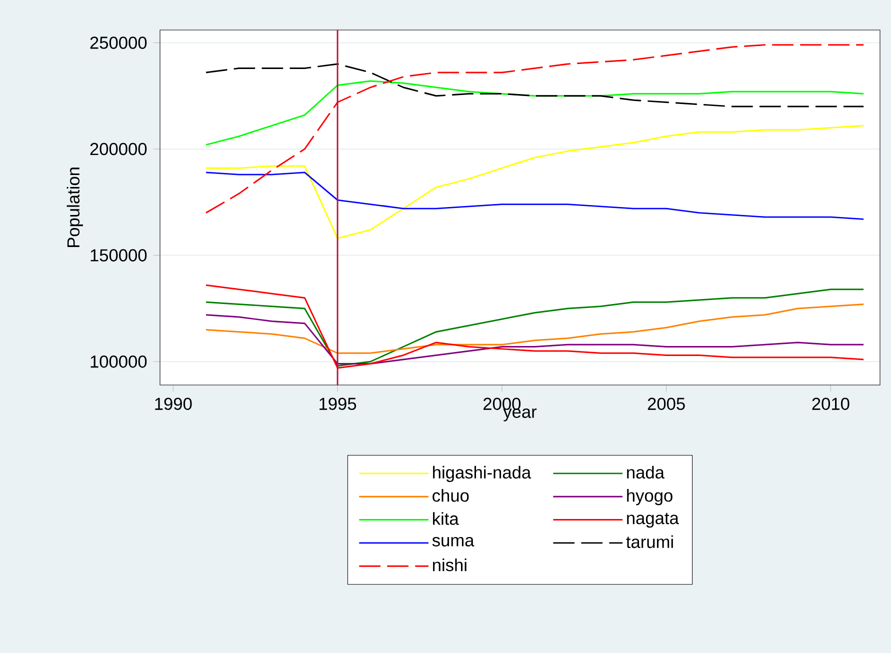 The height and width of the screenshot is (653, 891). Describe the element at coordinates (449, 565) in the screenshot. I see `legend-label: nishi` at that location.